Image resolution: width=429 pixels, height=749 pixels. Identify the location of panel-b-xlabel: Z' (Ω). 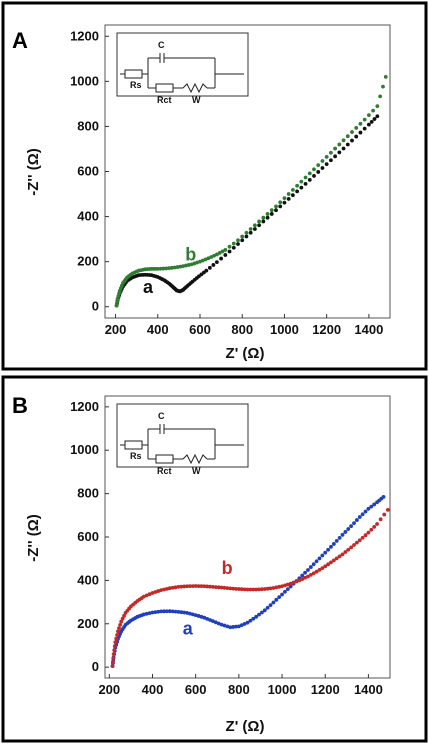
(245, 726).